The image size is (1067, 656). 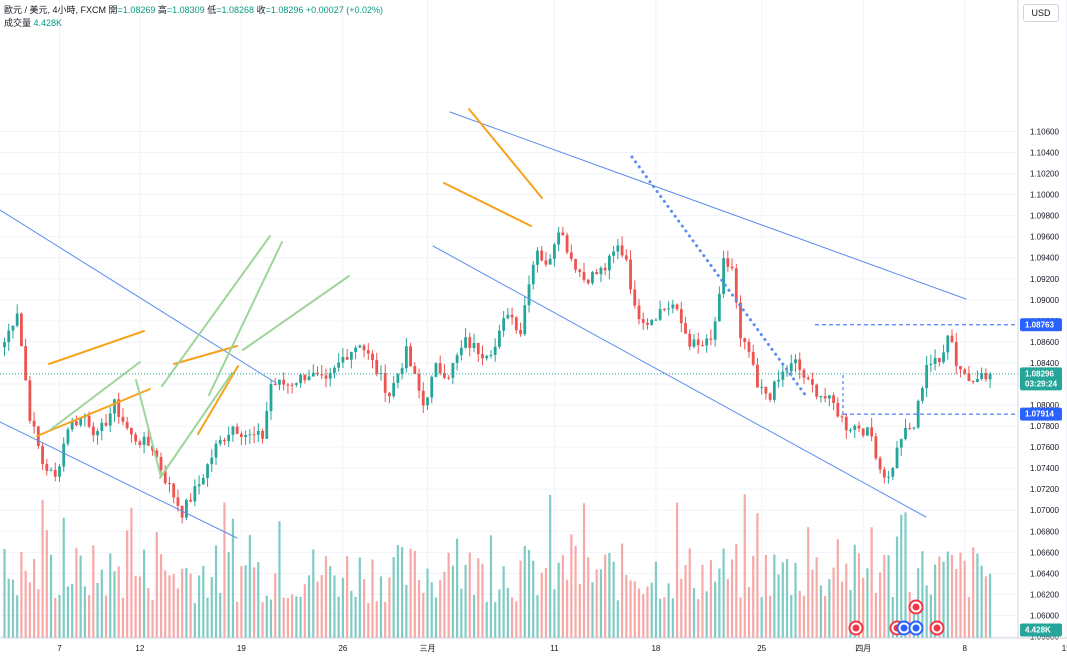 What do you see at coordinates (59, 648) in the screenshot?
I see `time-tick-label: 7` at bounding box center [59, 648].